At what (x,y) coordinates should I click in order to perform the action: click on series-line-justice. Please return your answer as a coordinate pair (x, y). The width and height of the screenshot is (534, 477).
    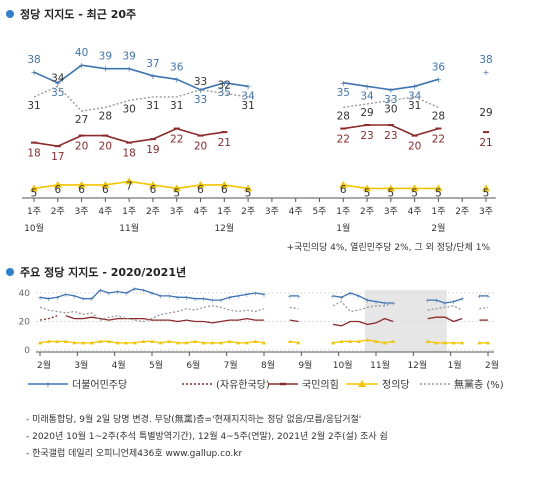
    Looking at the image, I should click on (141, 185).